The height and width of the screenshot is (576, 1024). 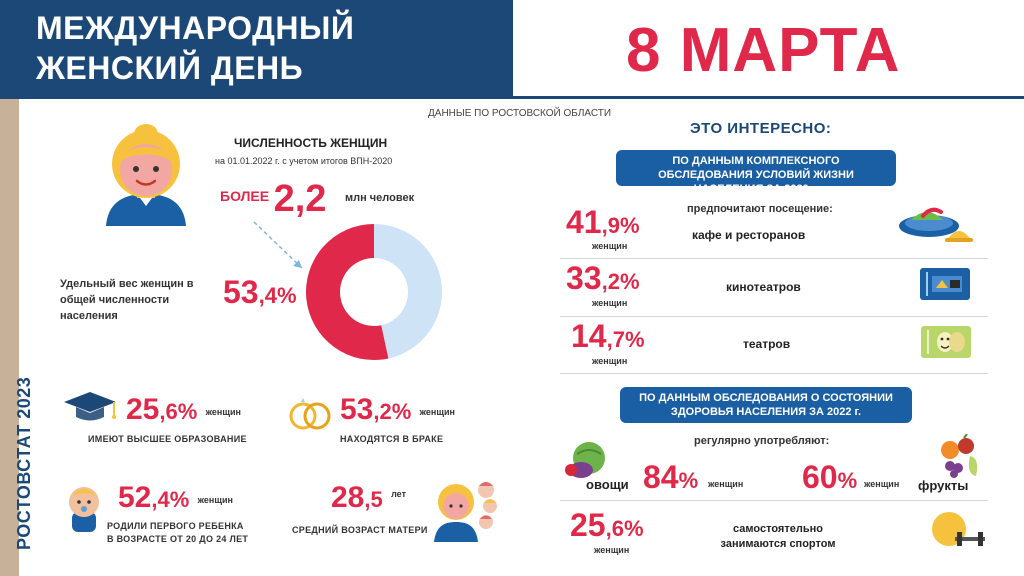 What do you see at coordinates (195, 28) in the screenshot?
I see `header-title-line1: МЕЖДУНАРОДНЫЙ` at bounding box center [195, 28].